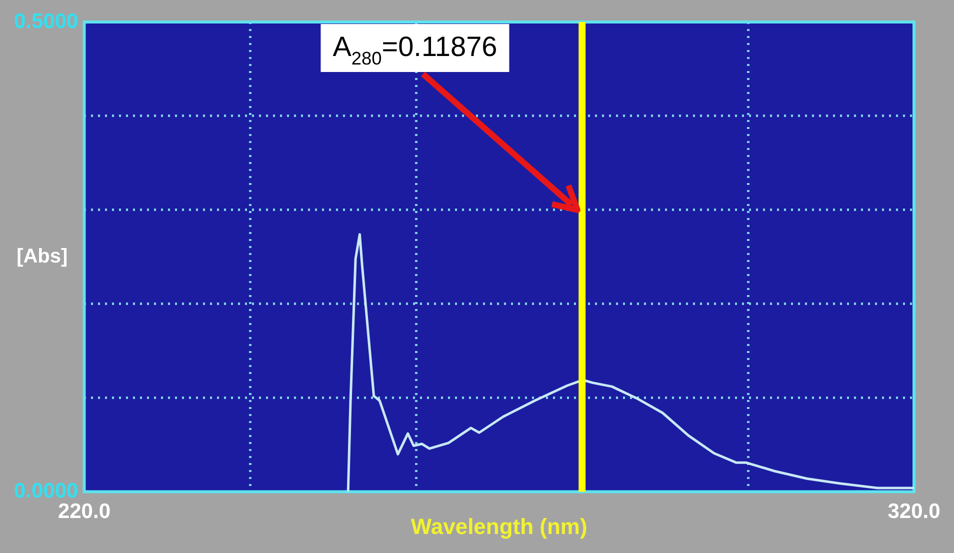 This screenshot has width=954, height=553. Describe the element at coordinates (84, 512) in the screenshot. I see `x-tick-label: 220.0` at that location.